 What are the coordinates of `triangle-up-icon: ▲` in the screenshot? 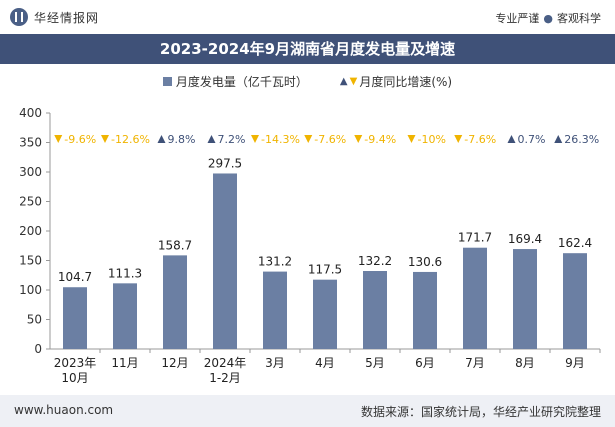 It's located at (343, 81).